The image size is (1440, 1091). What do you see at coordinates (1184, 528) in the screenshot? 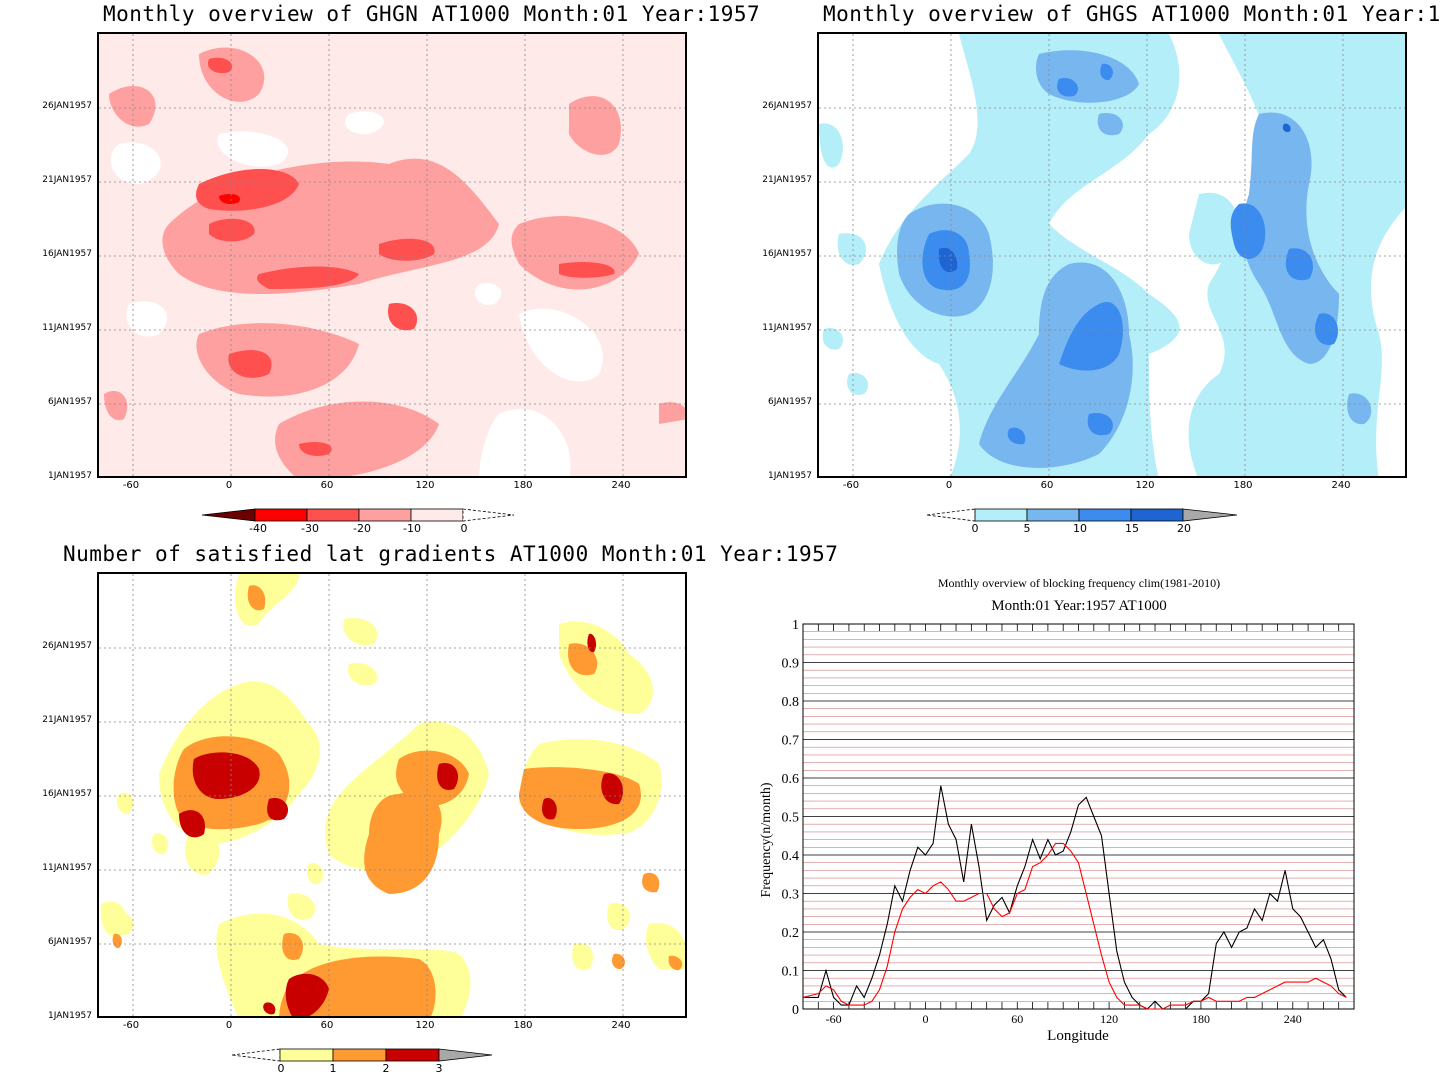
I see `colorbar-label: 20` at bounding box center [1184, 528].